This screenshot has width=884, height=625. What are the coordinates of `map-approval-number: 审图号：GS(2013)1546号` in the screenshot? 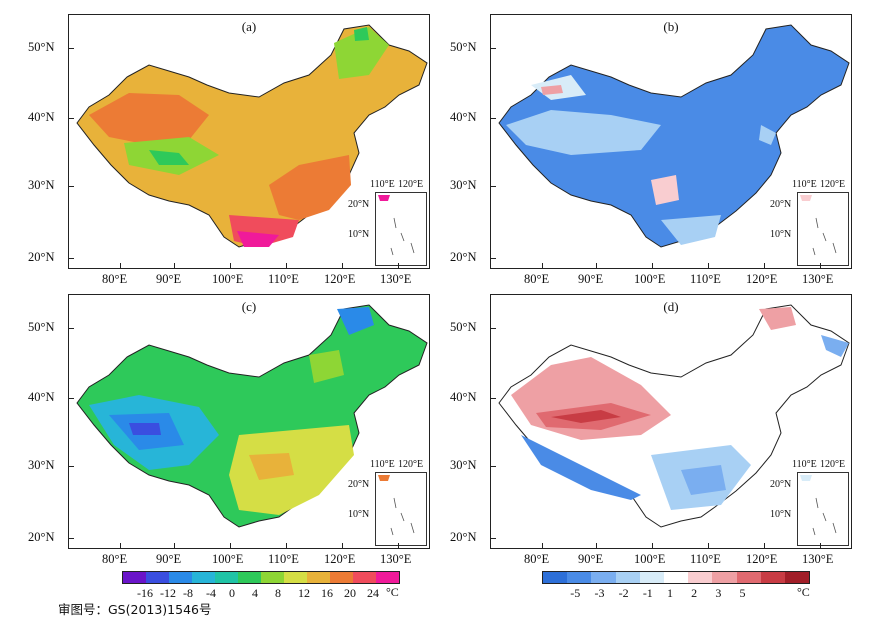 It's located at (135, 609).